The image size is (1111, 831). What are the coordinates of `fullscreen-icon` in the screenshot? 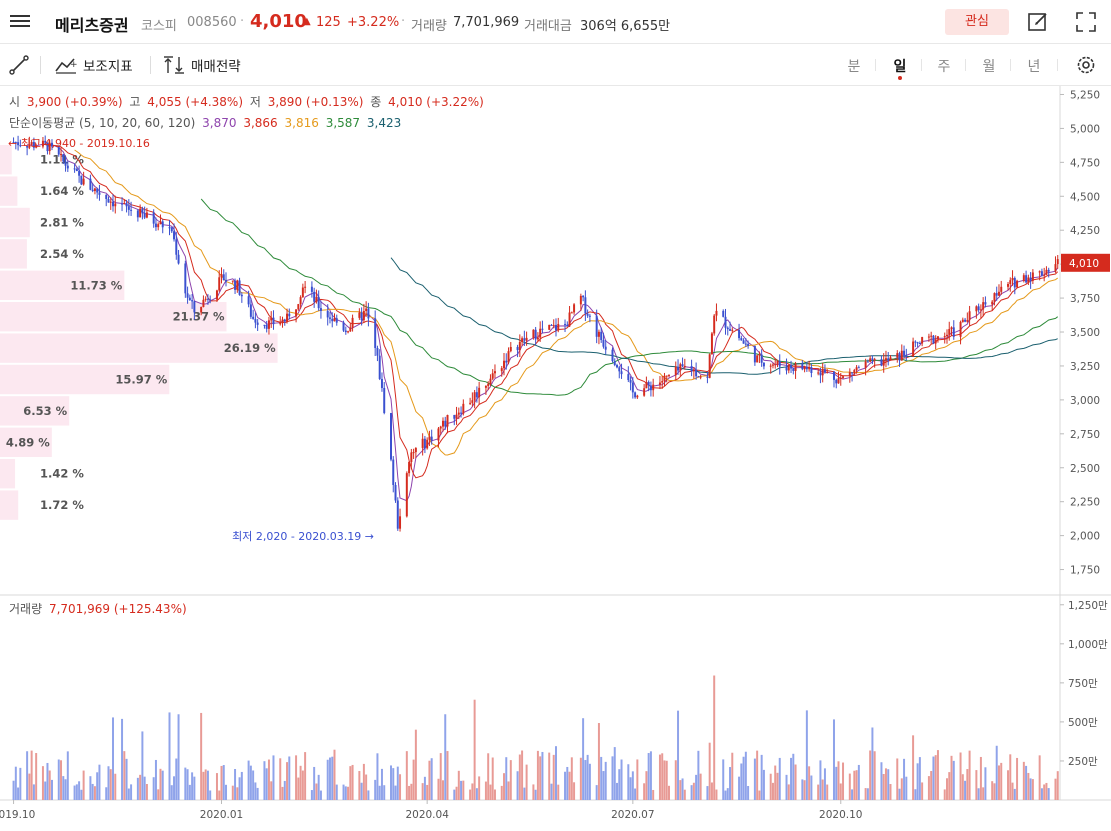 It's located at (1086, 22).